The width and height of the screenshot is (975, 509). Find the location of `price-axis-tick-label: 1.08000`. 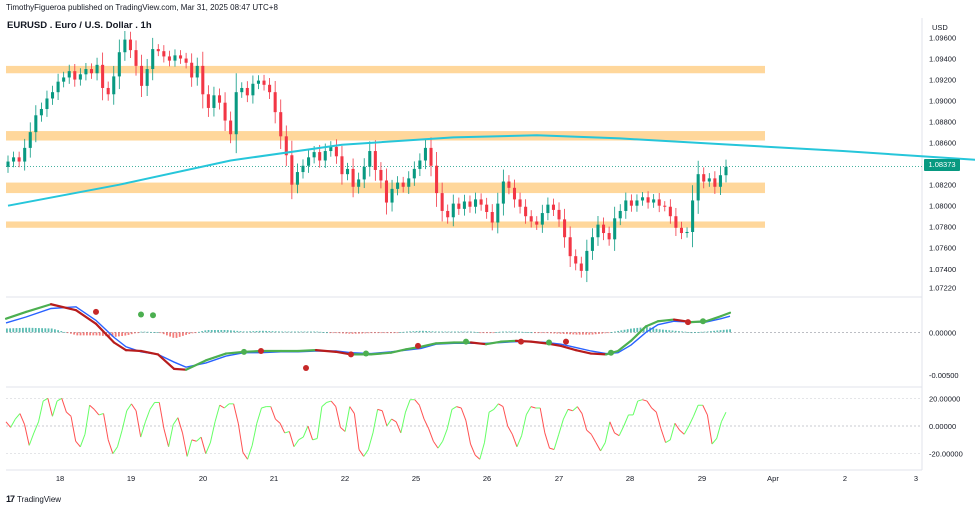

price-axis-tick-label: 1.08000 is located at coordinates (942, 206).